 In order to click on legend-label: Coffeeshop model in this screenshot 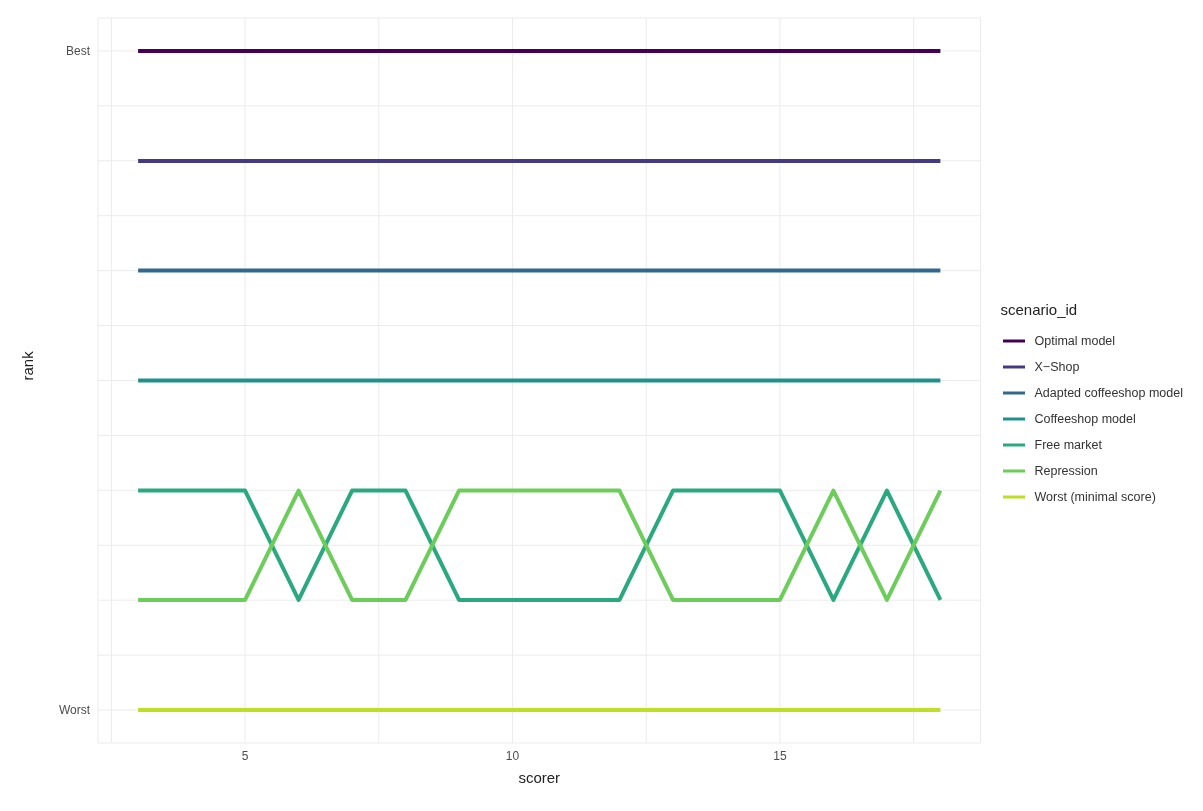, I will do `click(1085, 419)`.